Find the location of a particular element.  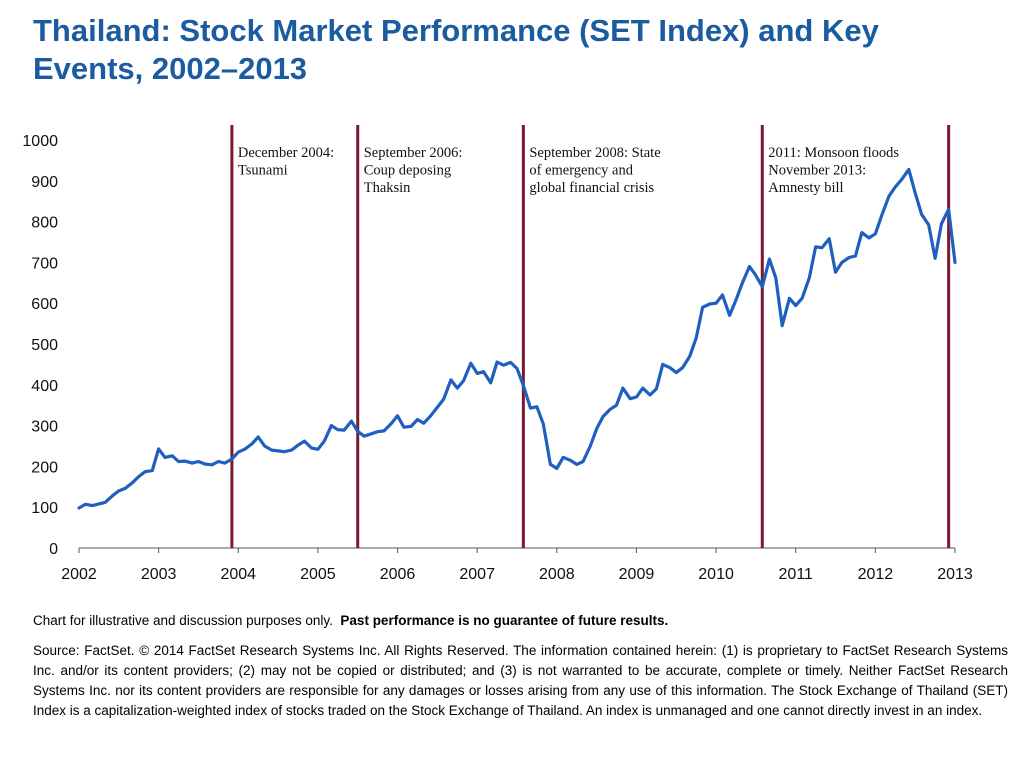

event-label: September 2008: State is located at coordinates (594, 153).